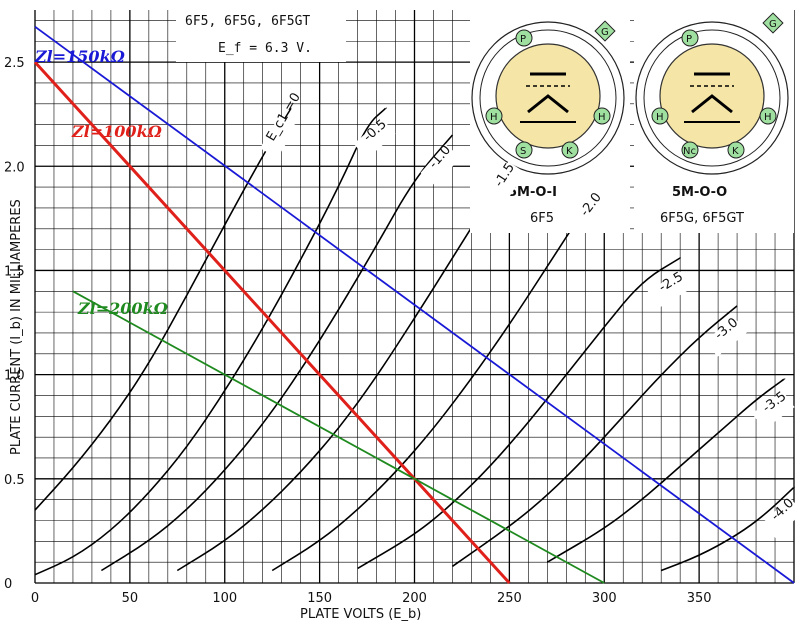 The width and height of the screenshot is (800, 630). Describe the element at coordinates (14, 480) in the screenshot. I see `y-tick-label: 0.5` at that location.